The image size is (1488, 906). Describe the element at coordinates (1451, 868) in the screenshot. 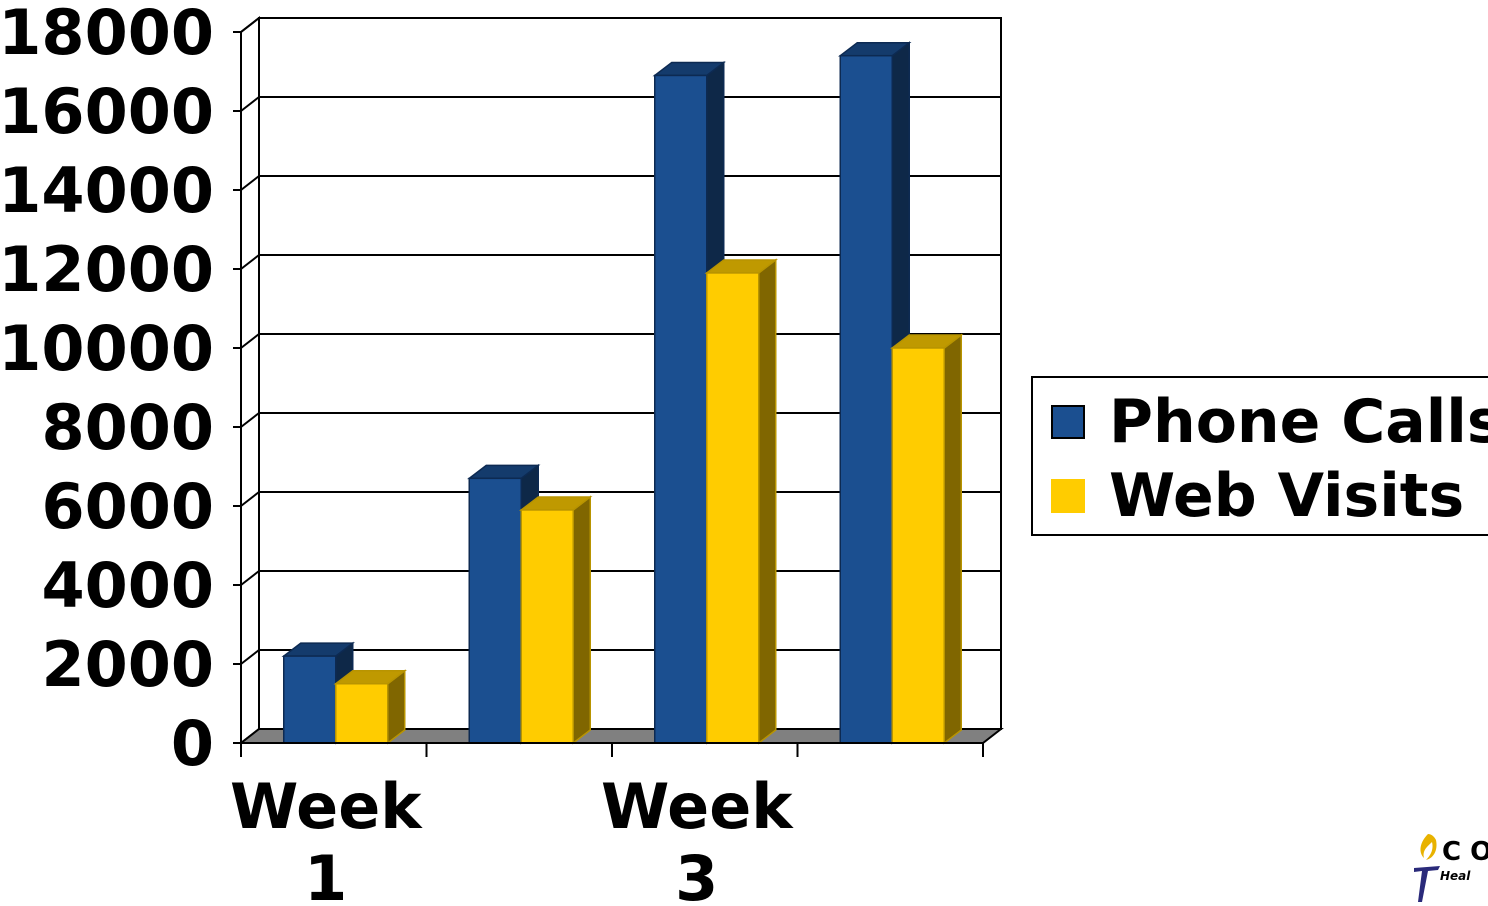

I see `flame-torch-logo-icon: C O Heal` at that location.